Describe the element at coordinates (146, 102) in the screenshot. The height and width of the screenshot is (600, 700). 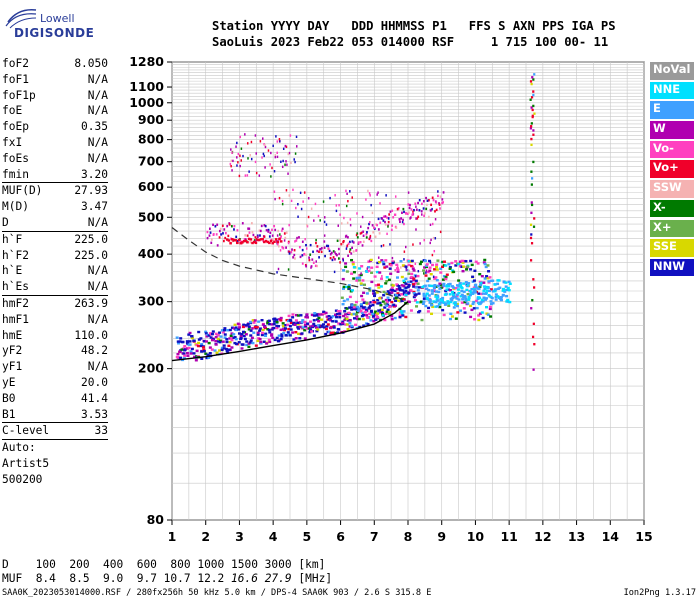
I see `y-tick-label: 1000` at that location.